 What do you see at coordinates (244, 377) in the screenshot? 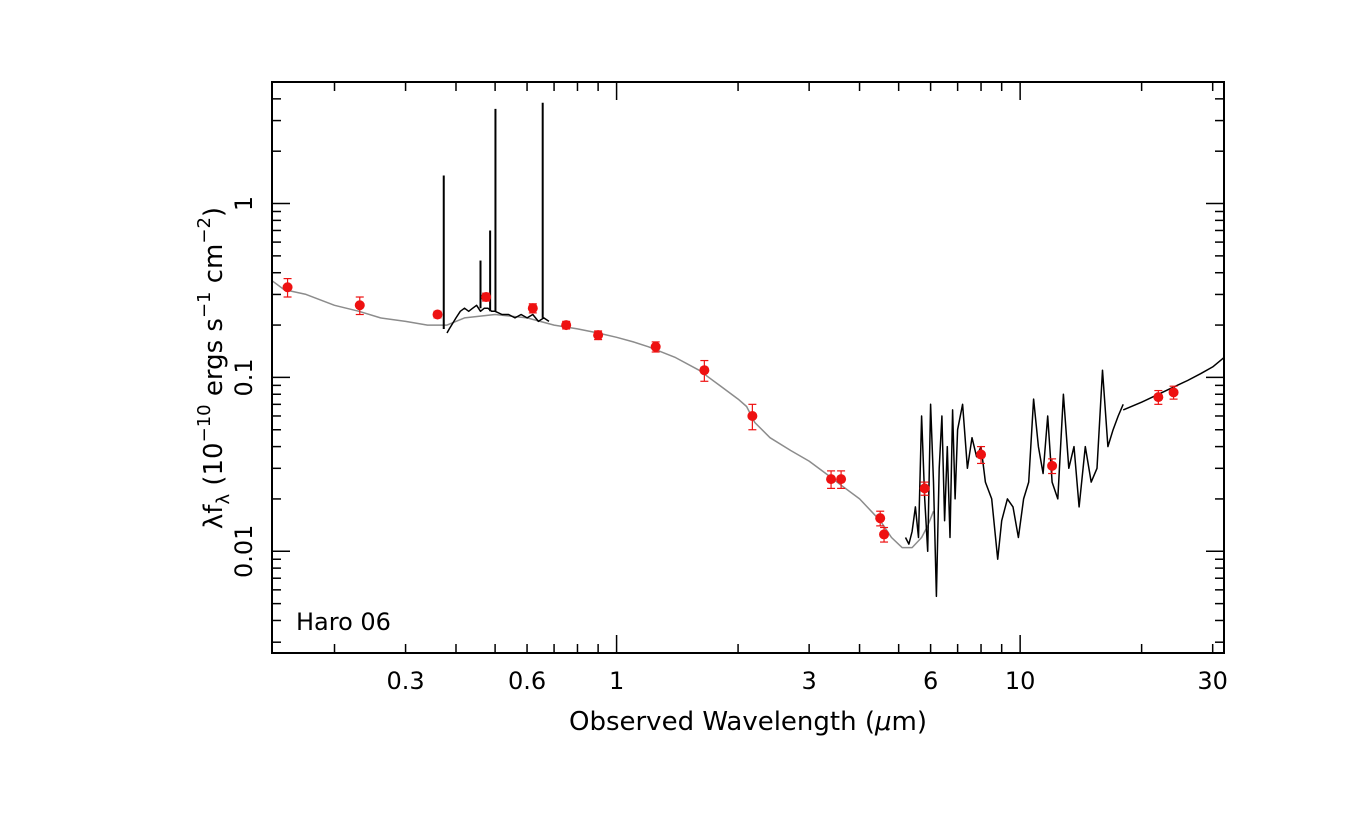
I see `y-tick-label-0.1: 0.1` at bounding box center [244, 377].